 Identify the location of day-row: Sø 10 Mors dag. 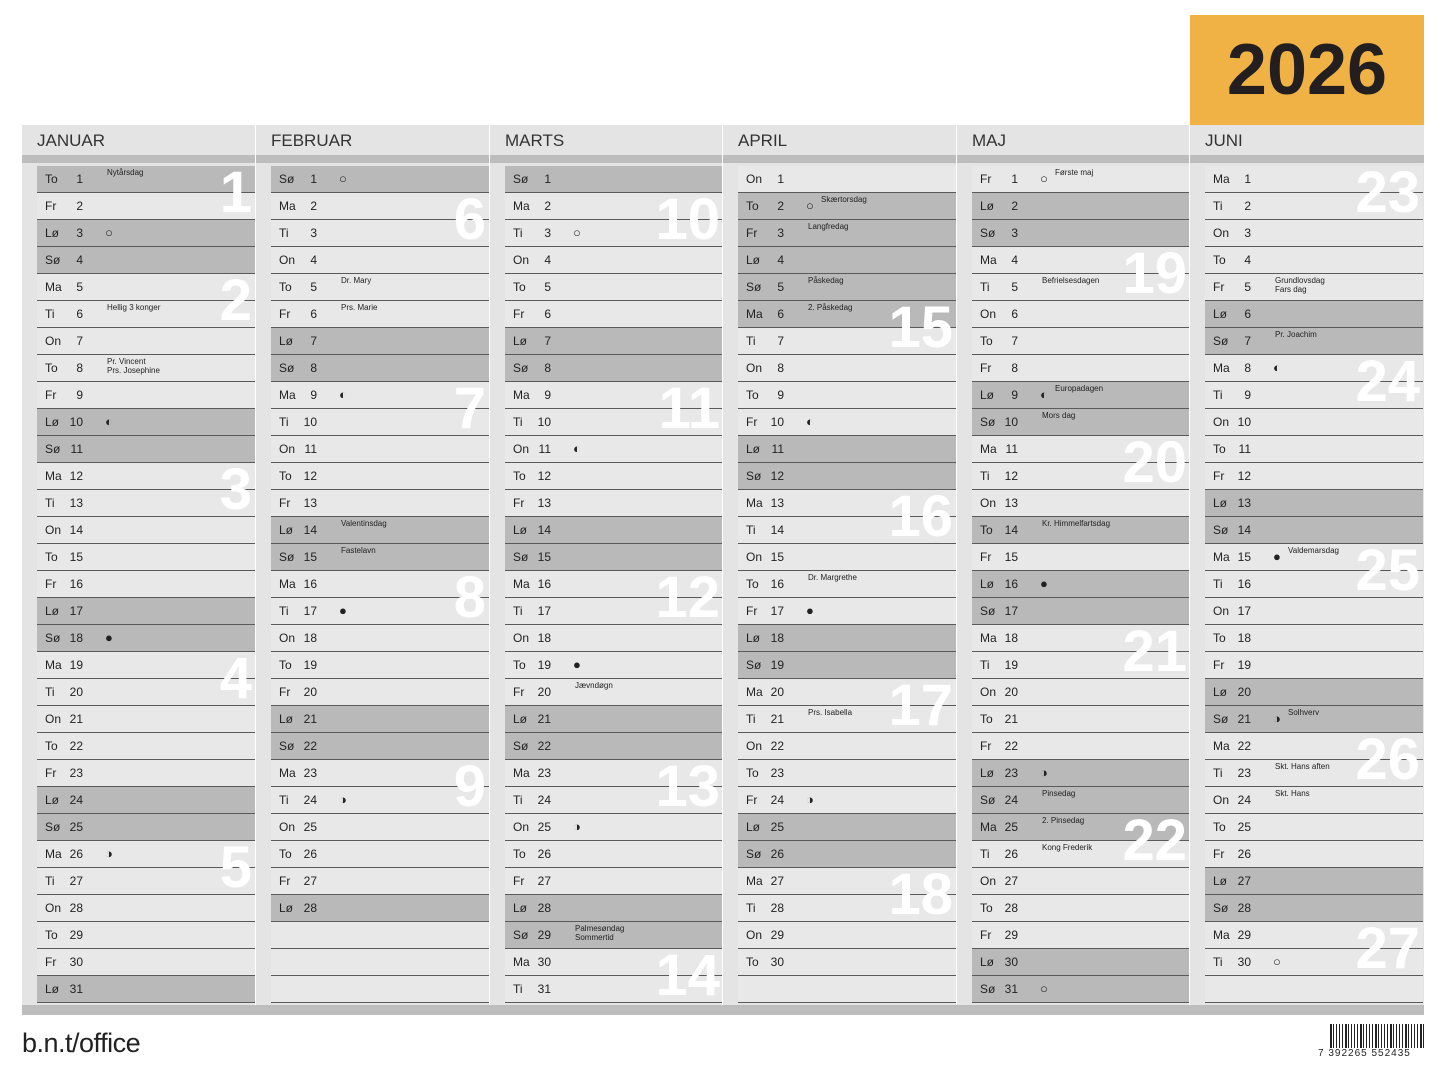
(1081, 422).